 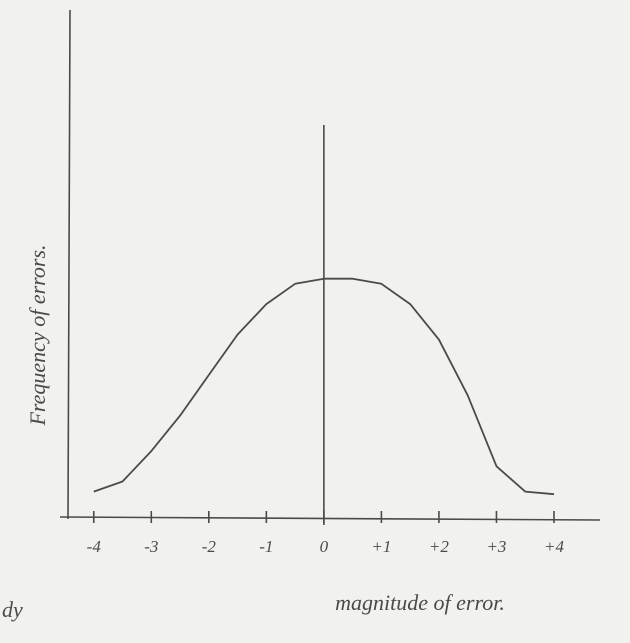 What do you see at coordinates (554, 546) in the screenshot?
I see `x-tick-label: +4` at bounding box center [554, 546].